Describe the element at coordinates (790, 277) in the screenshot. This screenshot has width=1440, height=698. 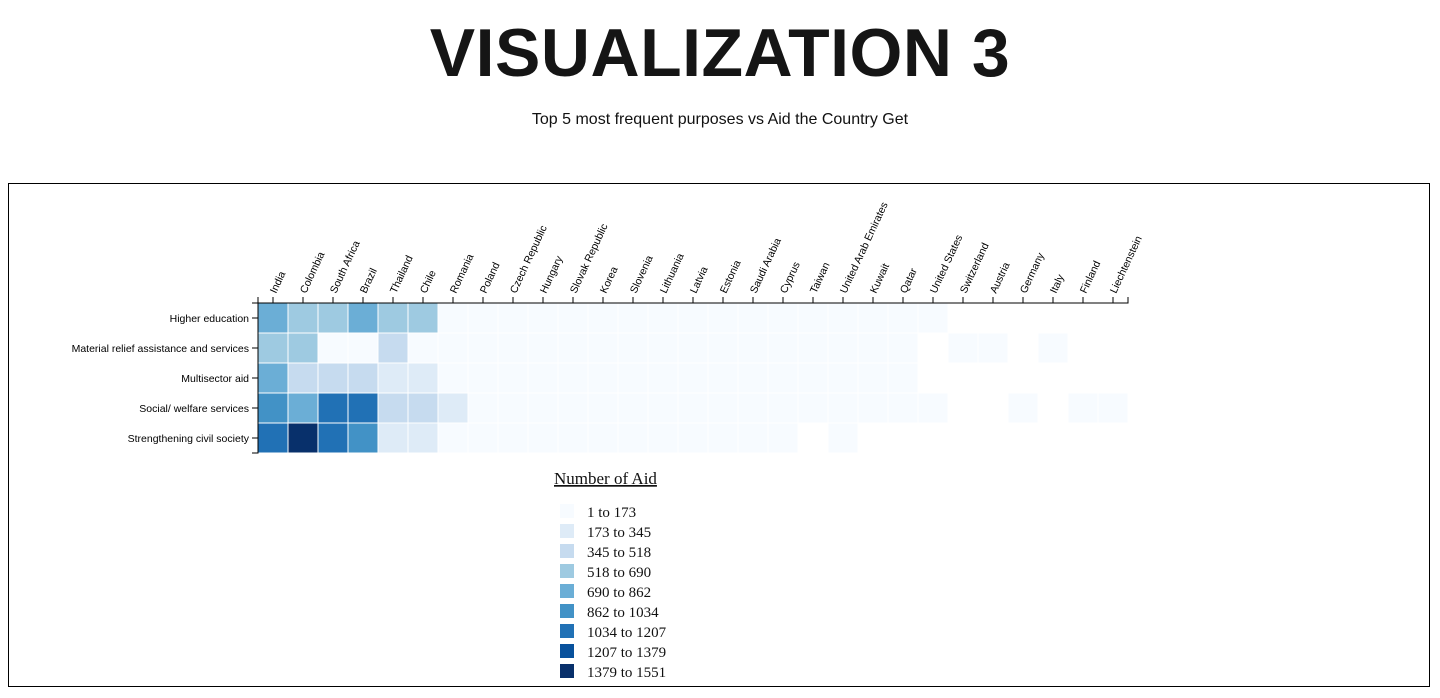
I see `x-tick-label: Cyprus` at that location.